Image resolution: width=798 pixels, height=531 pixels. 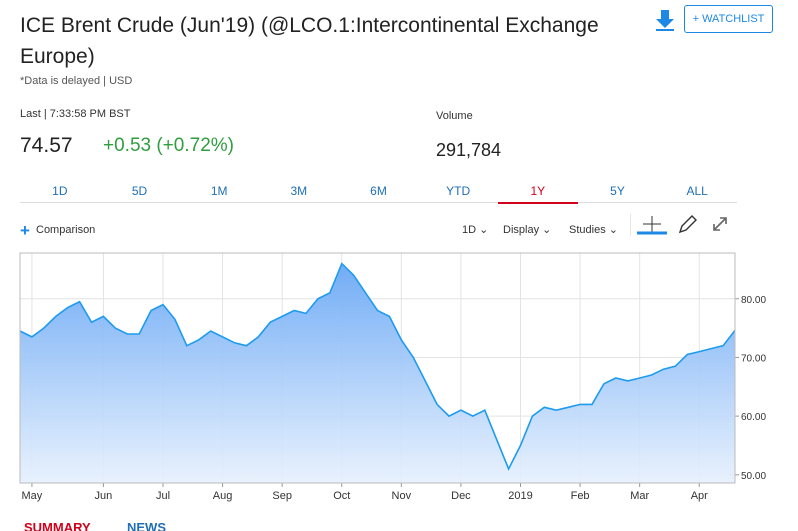 I want to click on x-tick-label: Jun, so click(x=104, y=496).